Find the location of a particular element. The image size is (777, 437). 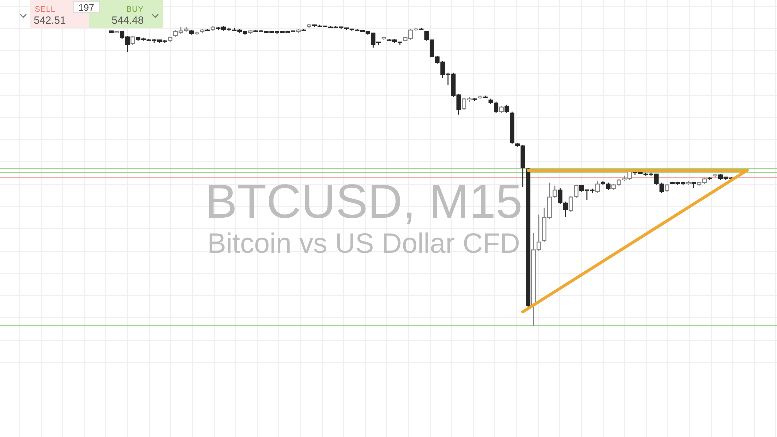

text: 197 is located at coordinates (86, 8).